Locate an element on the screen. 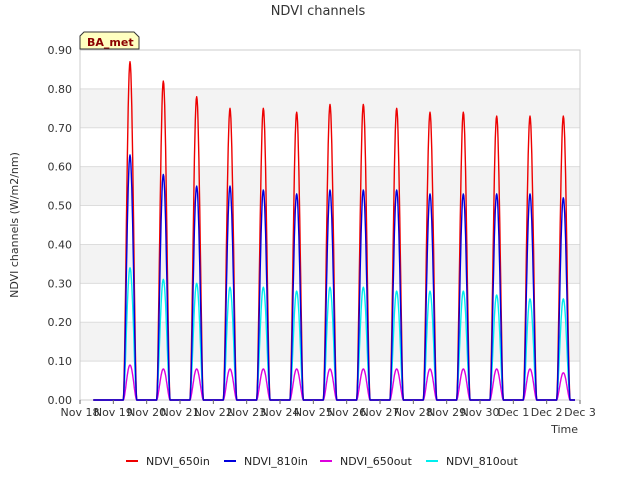 This screenshot has height=480, width=640. legend-label: NDVI_650out is located at coordinates (376, 461).